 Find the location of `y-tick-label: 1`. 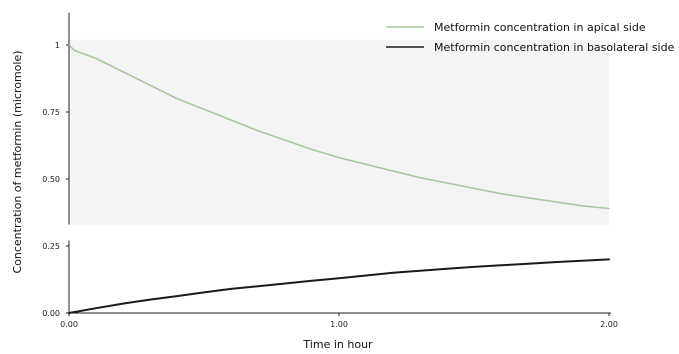

y-tick-label: 1 is located at coordinates (57, 45).